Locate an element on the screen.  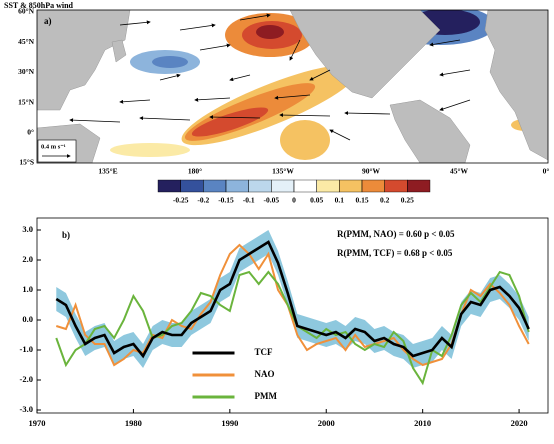
x-tick-label: 2010 is located at coordinates (422, 423).